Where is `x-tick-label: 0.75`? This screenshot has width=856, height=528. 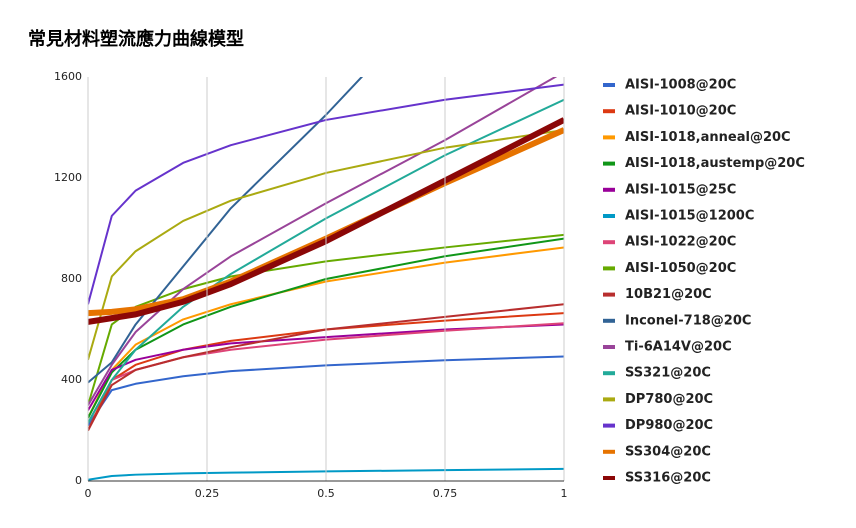 x-tick-label: 0.75 is located at coordinates (445, 493).